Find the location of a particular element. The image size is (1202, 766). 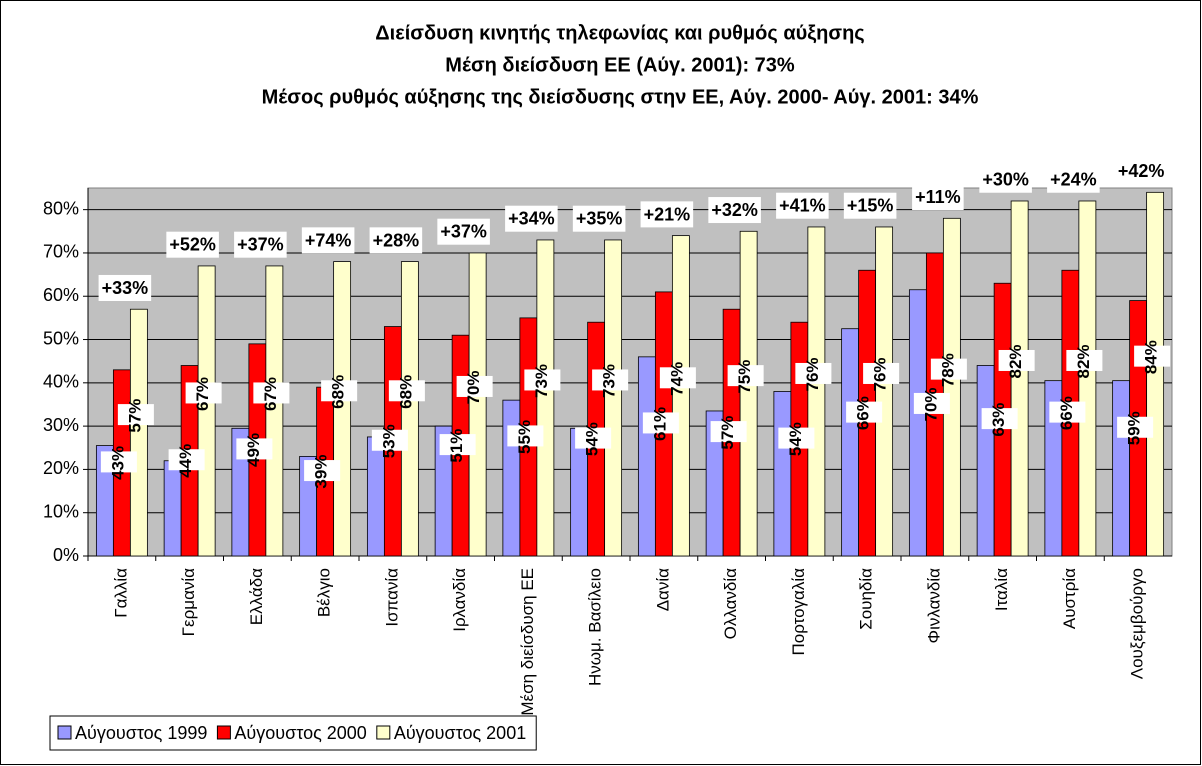

y-tick-label: 50% is located at coordinates (61, 338).